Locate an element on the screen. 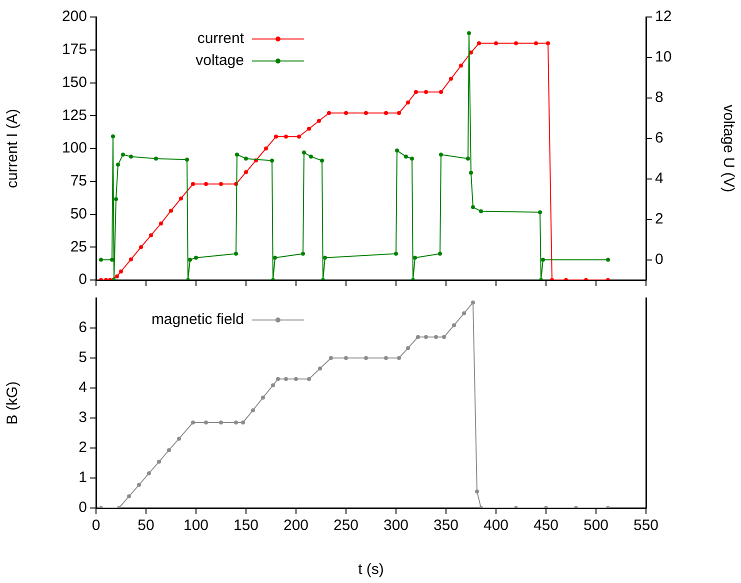 This screenshot has width=741, height=583. y-tick-label: 75 is located at coordinates (78, 181).